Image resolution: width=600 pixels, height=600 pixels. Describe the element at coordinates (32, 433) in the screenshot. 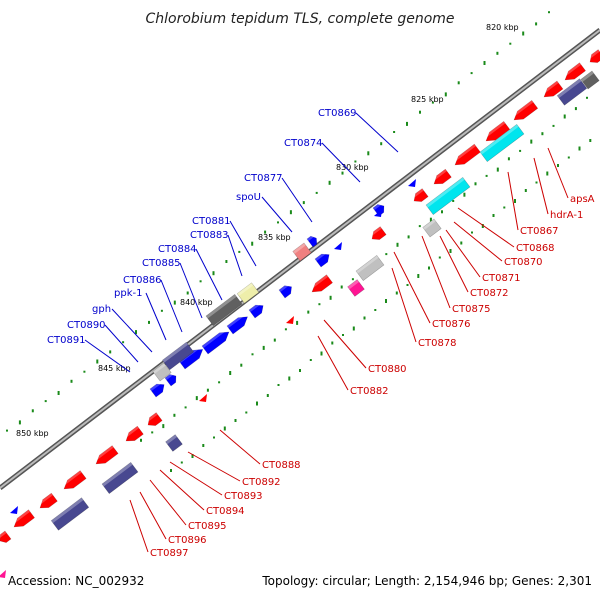

I see `tick-label: 850 kbp` at that location.